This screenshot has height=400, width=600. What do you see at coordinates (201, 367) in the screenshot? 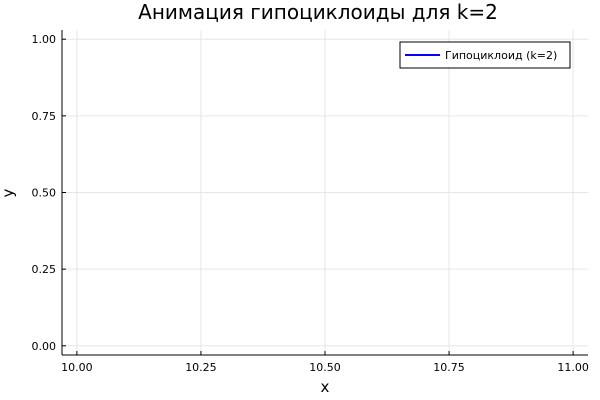
I see `x-tick-label-1: 10.25` at bounding box center [201, 367].